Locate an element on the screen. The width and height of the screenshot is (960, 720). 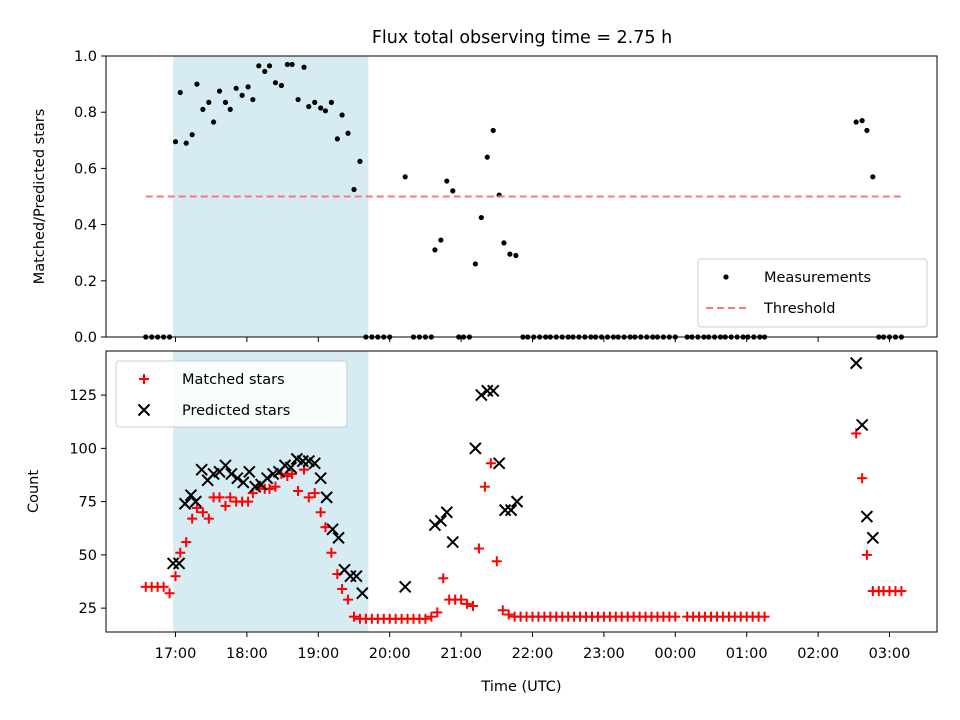
count-y-axis: 25 50 75 100 125 is located at coordinates (87, 502).